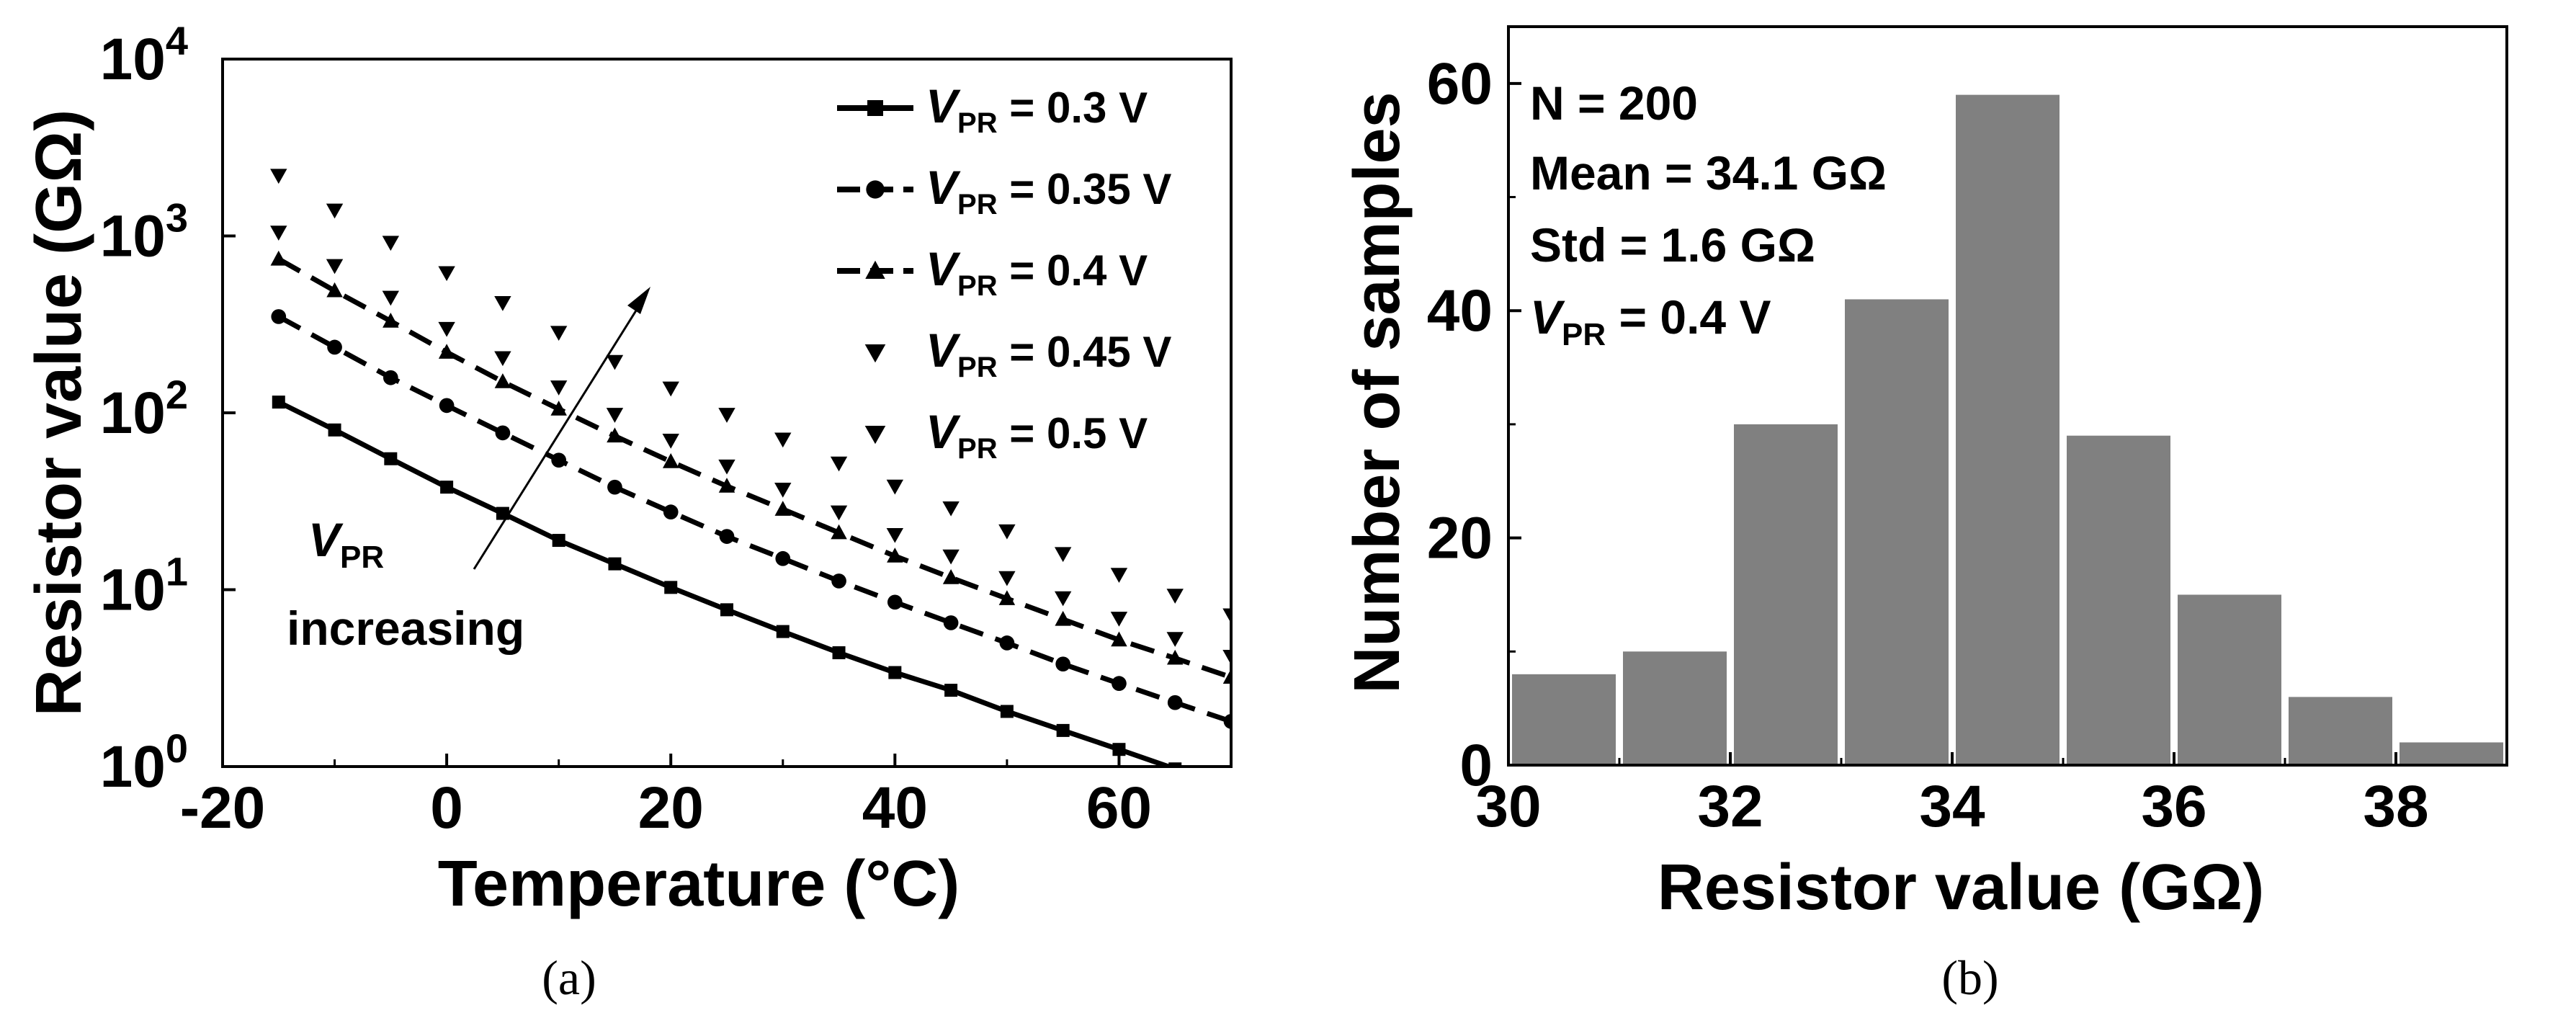  What do you see at coordinates (699, 884) in the screenshot?
I see `panel-a-x-axis-label: Temperature (°C)` at bounding box center [699, 884].